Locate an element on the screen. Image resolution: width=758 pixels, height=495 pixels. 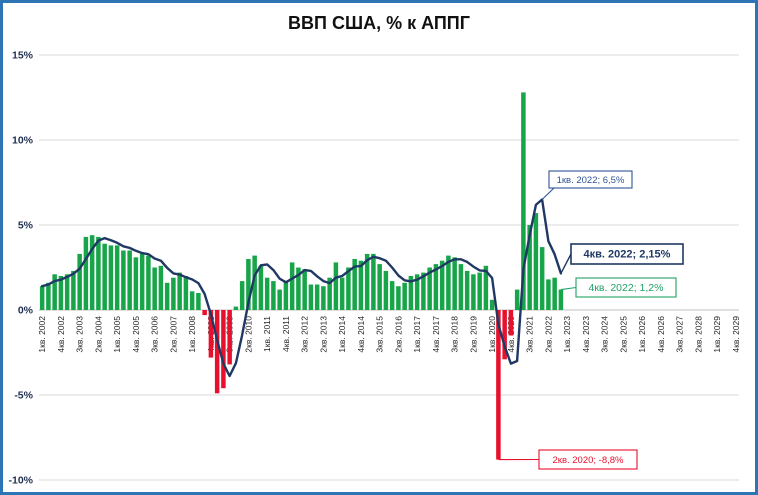
x-axis-tick-label: 1кв. 2017 is located at coordinates (417, 334).